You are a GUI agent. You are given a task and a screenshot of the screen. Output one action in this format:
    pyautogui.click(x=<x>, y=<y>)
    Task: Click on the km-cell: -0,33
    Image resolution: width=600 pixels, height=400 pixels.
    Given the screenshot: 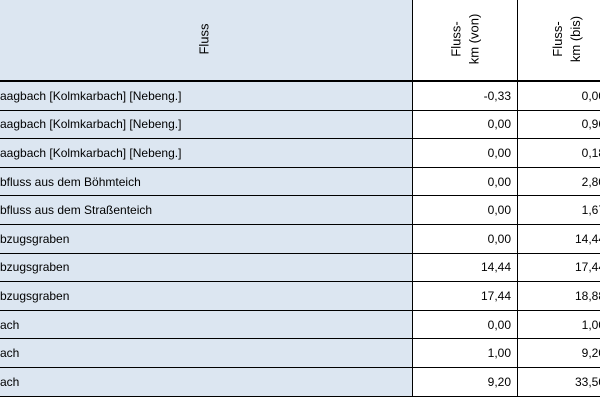 What is the action you would take?
    pyautogui.click(x=465, y=96)
    